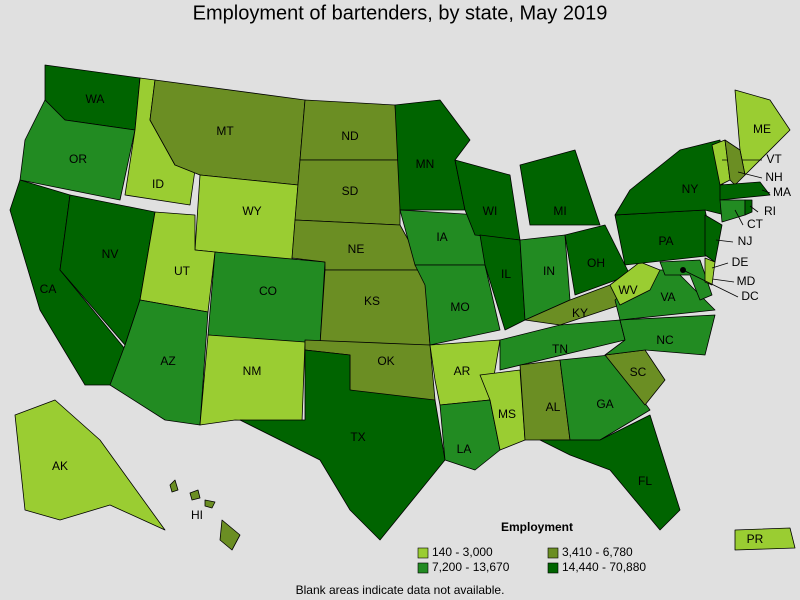 The height and width of the screenshot is (600, 800). Describe the element at coordinates (197, 515) in the screenshot. I see `state-label: HI` at that location.